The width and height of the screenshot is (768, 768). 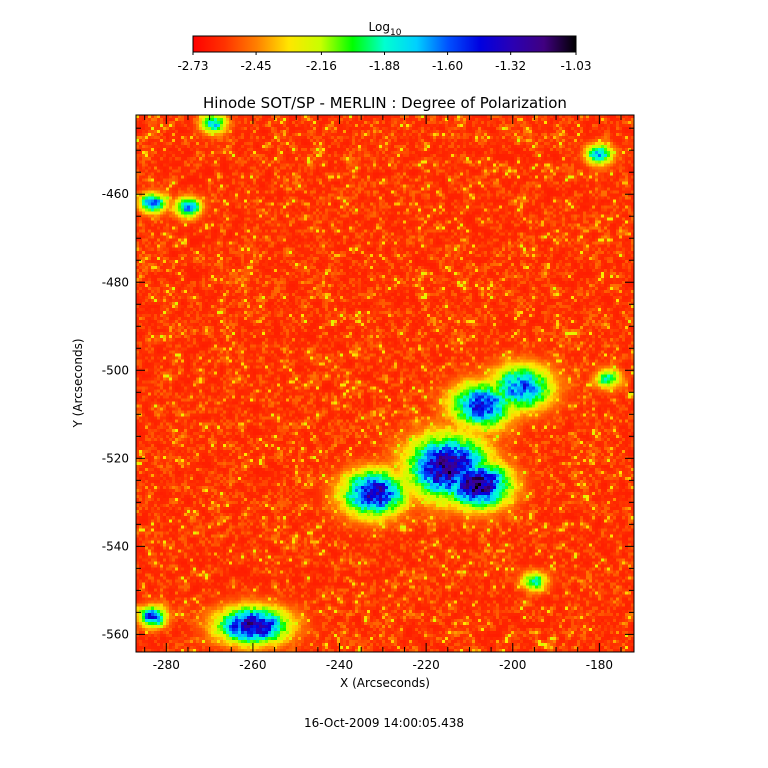 I want to click on y-tick-label: -500, so click(x=115, y=370).